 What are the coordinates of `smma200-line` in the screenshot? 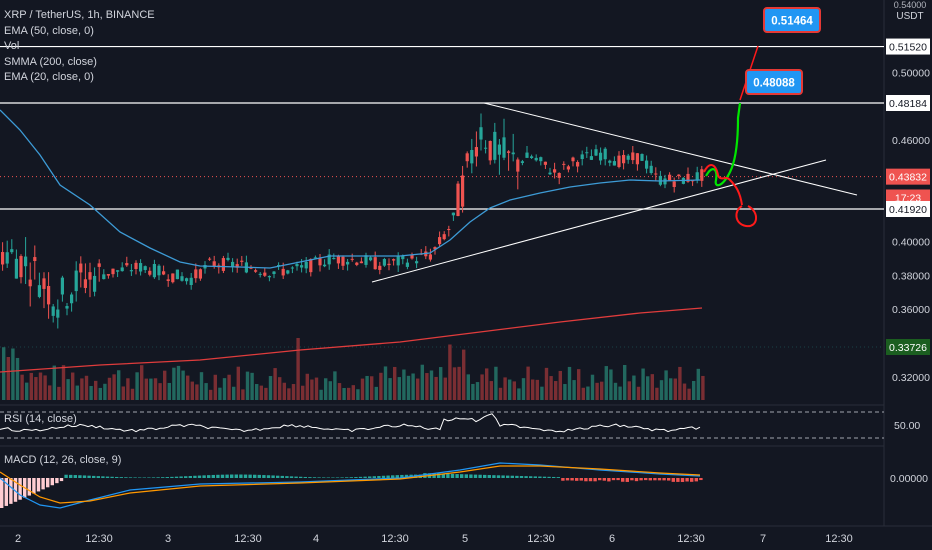 It's located at (351, 340).